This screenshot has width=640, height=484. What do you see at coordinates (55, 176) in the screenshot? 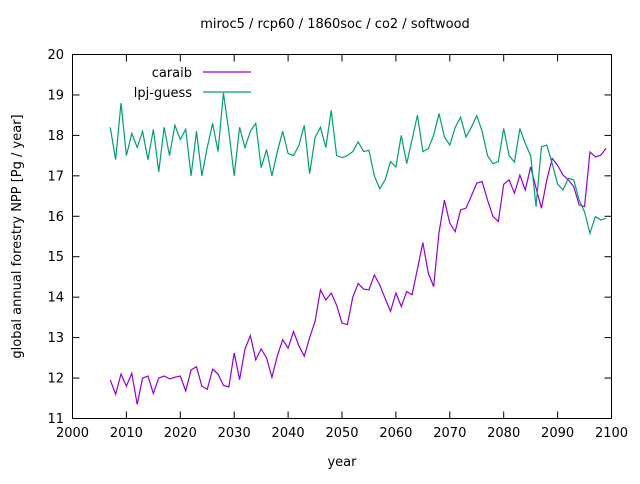
I see `y-tick-label: 17` at bounding box center [55, 176].